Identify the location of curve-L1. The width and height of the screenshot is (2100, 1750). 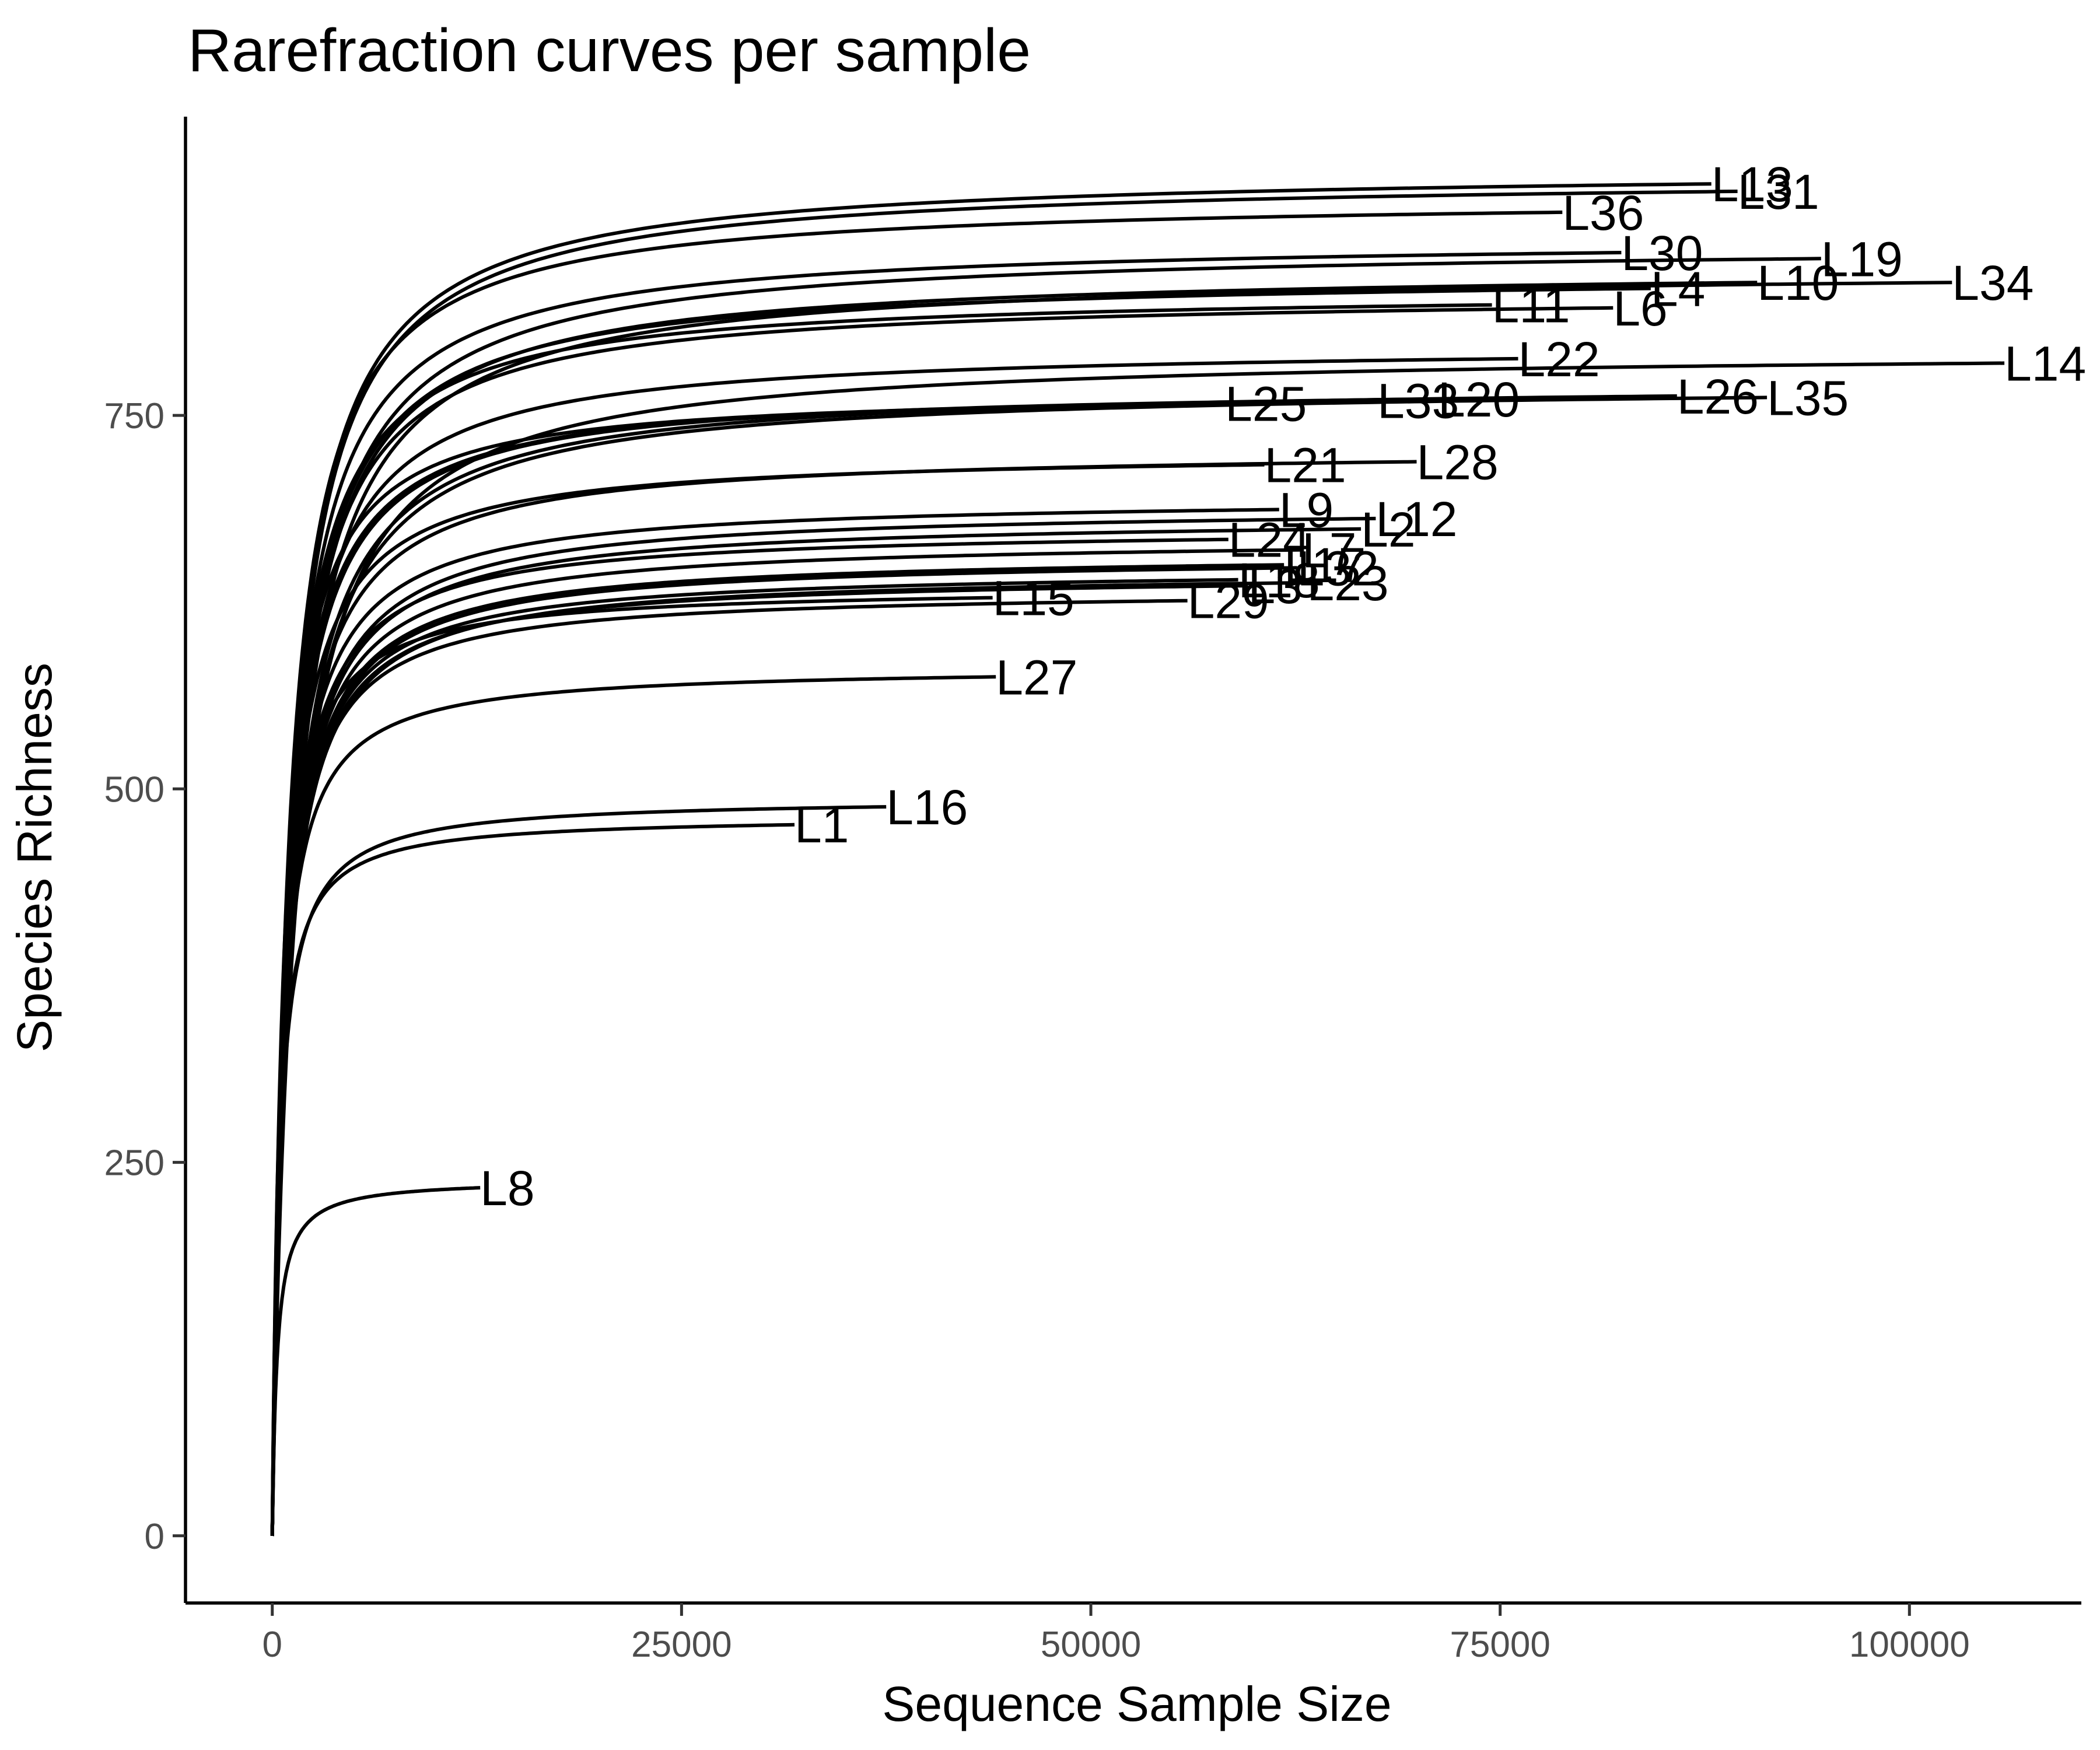
(532, 1179).